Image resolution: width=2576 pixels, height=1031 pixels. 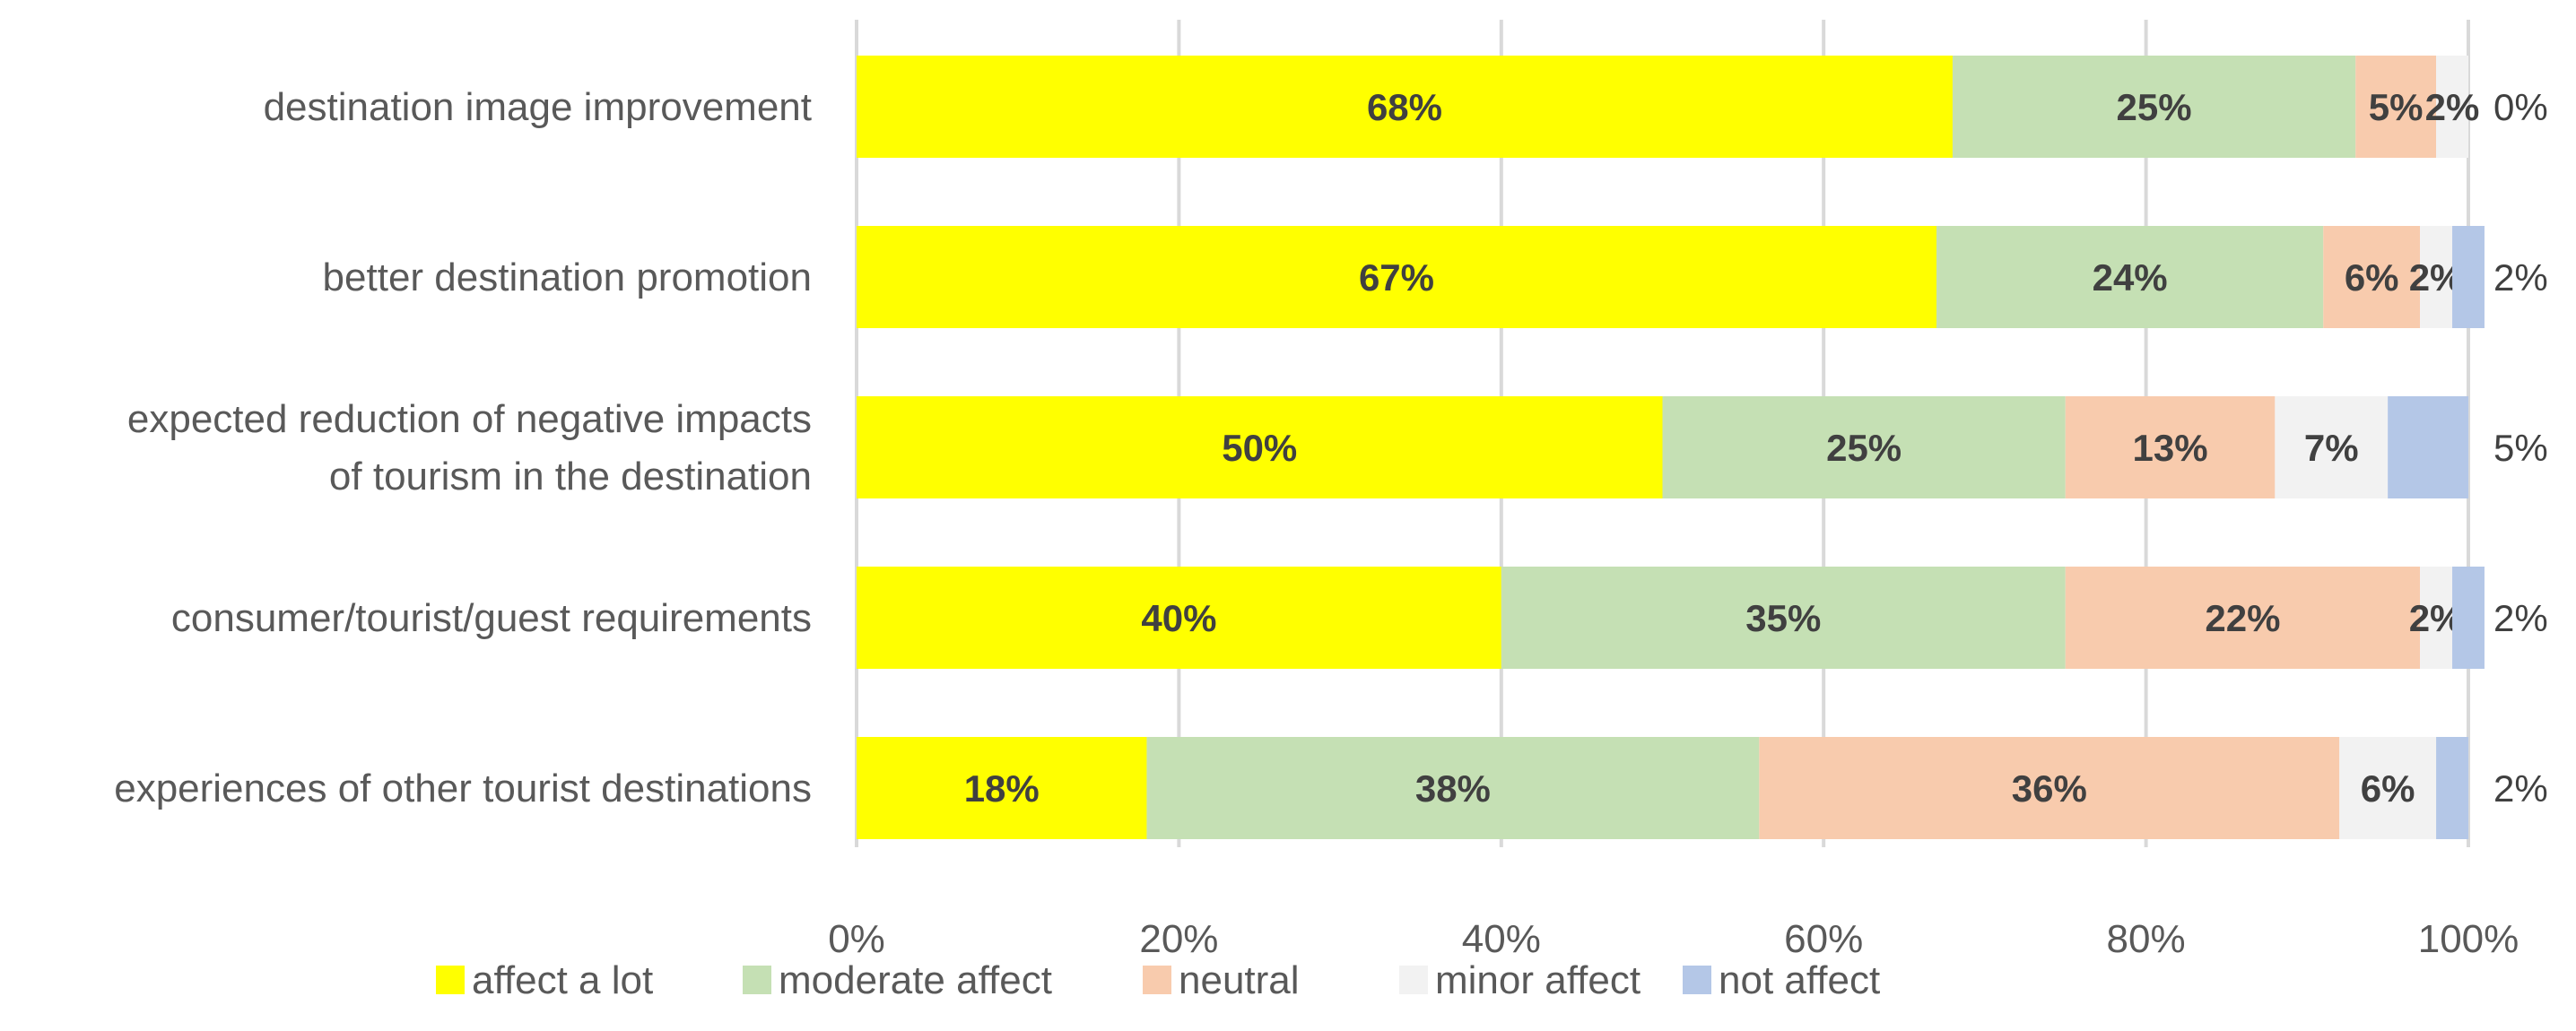 What do you see at coordinates (1239, 980) in the screenshot?
I see `legend-label-neutral: neutral` at bounding box center [1239, 980].